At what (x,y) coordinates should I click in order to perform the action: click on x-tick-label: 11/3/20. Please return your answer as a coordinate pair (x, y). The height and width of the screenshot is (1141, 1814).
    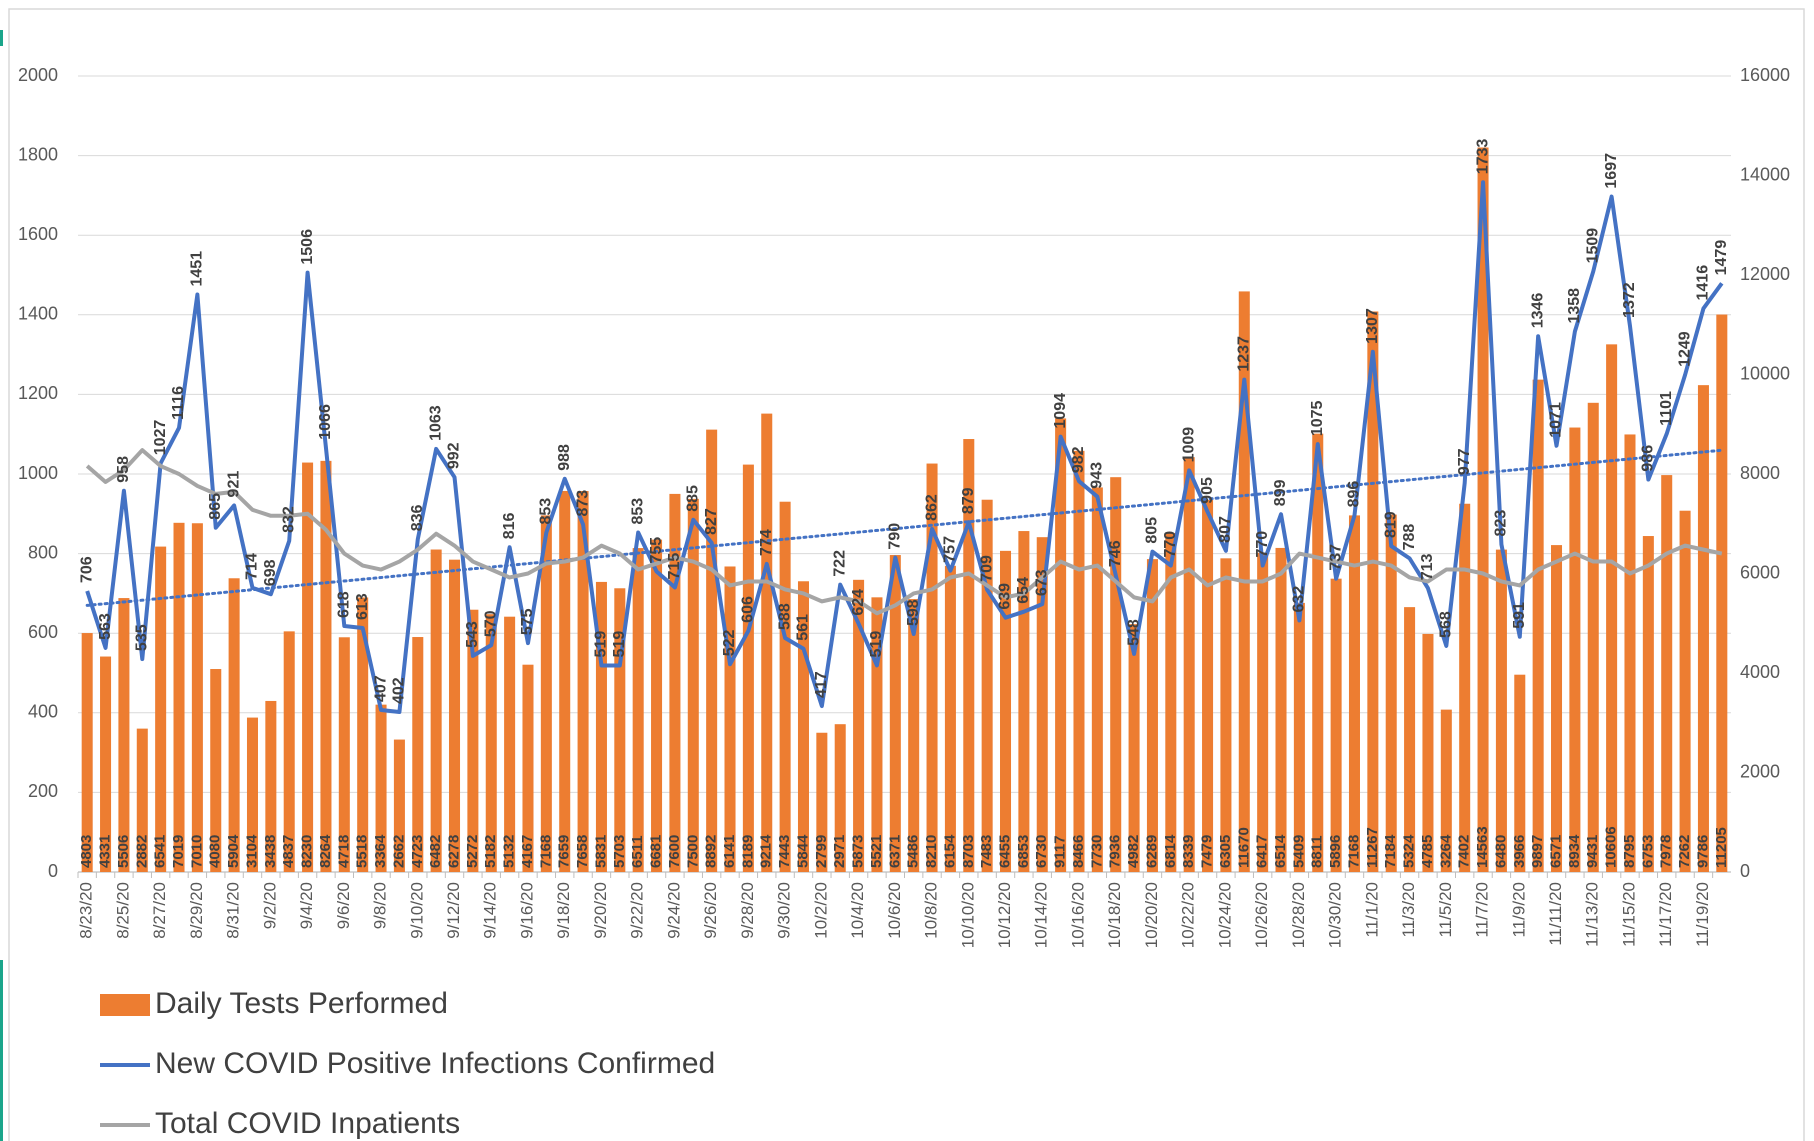
    Looking at the image, I should click on (1408, 909).